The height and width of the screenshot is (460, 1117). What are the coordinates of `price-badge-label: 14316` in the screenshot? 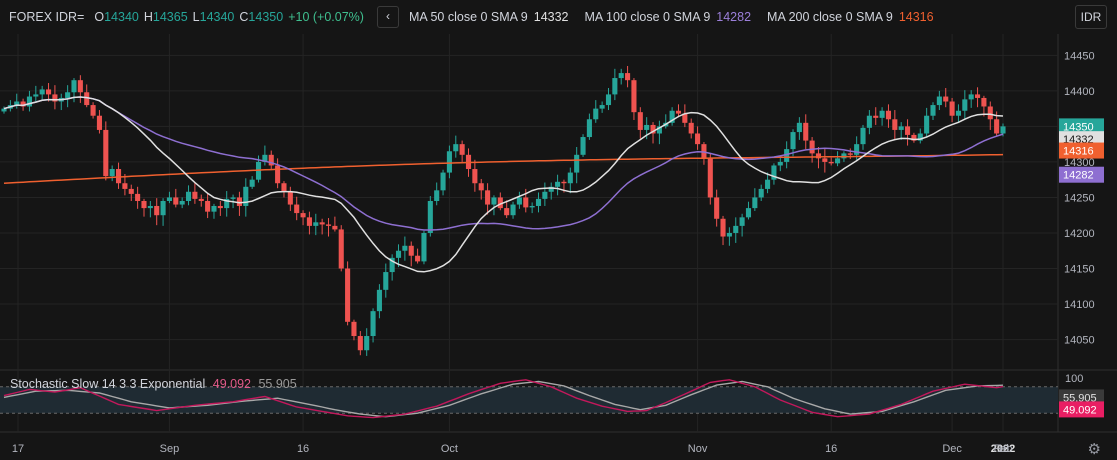 It's located at (1078, 152).